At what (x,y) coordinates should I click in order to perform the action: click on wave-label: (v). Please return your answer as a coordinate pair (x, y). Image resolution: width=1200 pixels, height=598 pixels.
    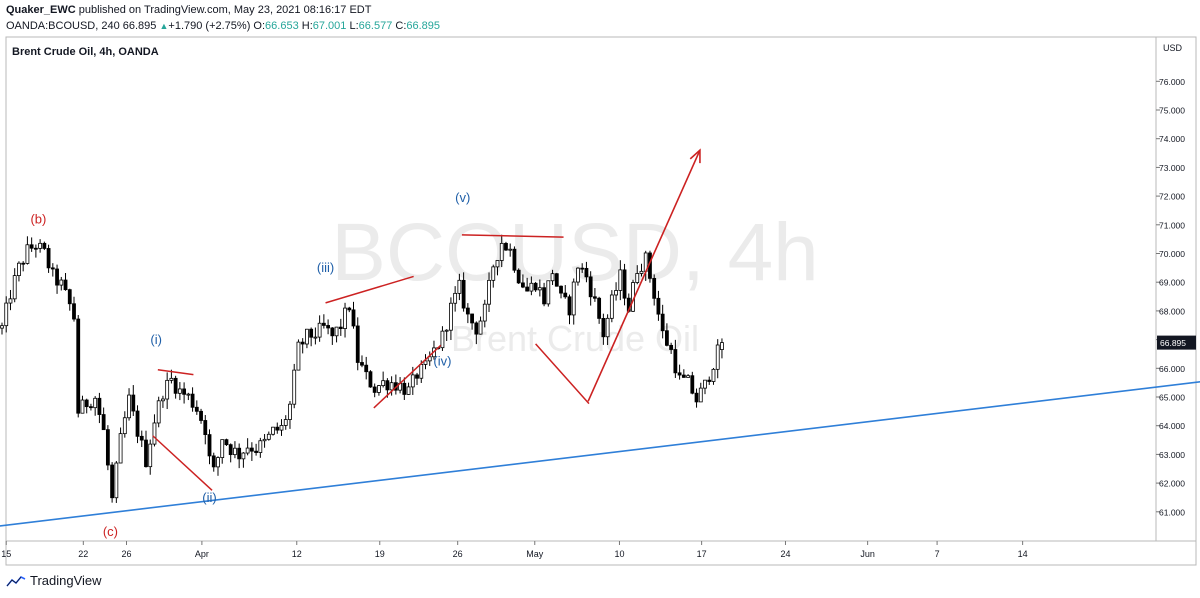
    Looking at the image, I should click on (462, 197).